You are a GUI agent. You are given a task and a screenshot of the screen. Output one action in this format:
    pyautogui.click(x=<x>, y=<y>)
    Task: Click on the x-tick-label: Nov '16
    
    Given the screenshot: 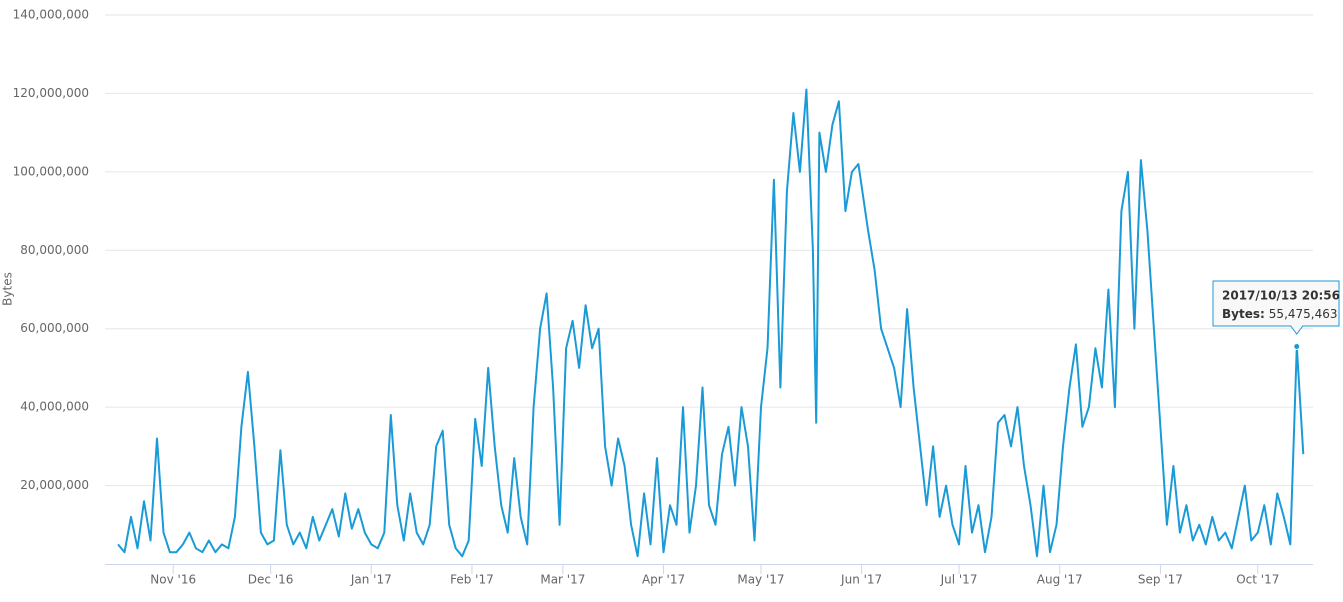 What is the action you would take?
    pyautogui.click(x=173, y=580)
    